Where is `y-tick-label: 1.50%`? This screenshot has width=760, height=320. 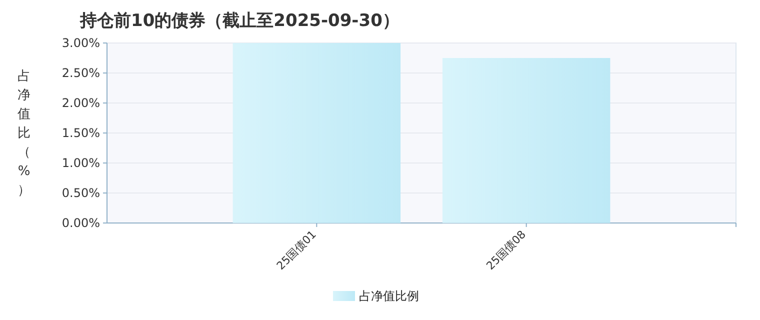 y-tick-label: 1.50% is located at coordinates (81, 133).